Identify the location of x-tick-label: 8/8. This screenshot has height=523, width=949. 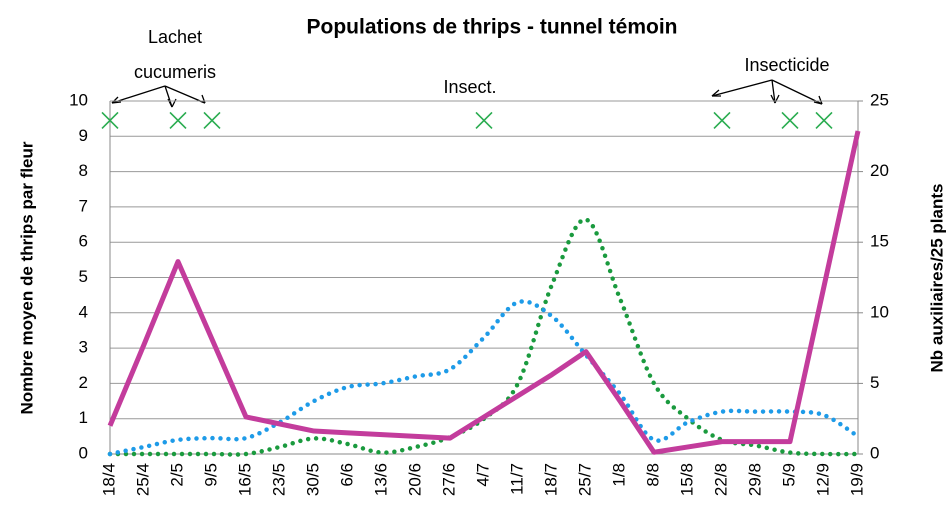
(652, 475).